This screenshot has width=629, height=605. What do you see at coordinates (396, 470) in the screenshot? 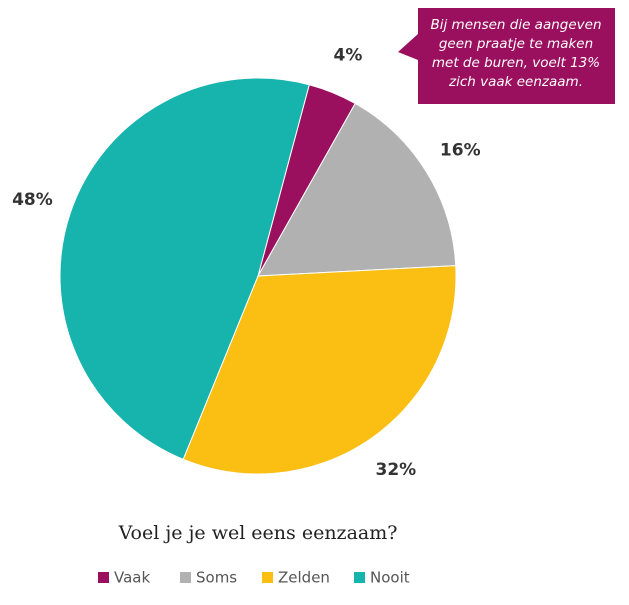
I see `value-label: 32%` at bounding box center [396, 470].